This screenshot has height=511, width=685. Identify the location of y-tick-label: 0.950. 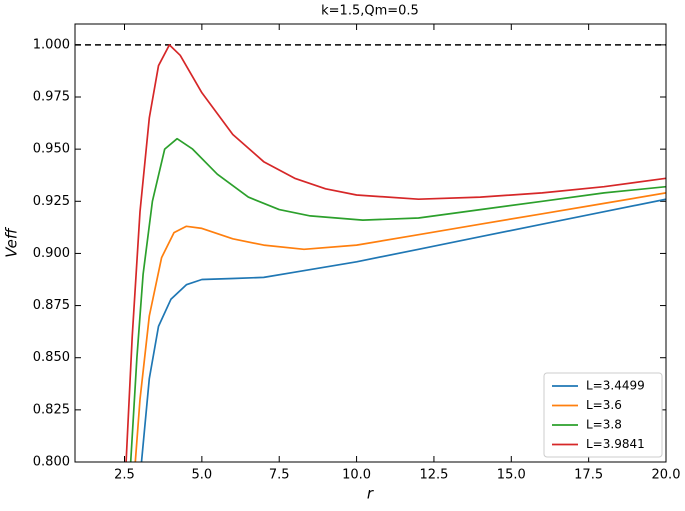
(51, 149).